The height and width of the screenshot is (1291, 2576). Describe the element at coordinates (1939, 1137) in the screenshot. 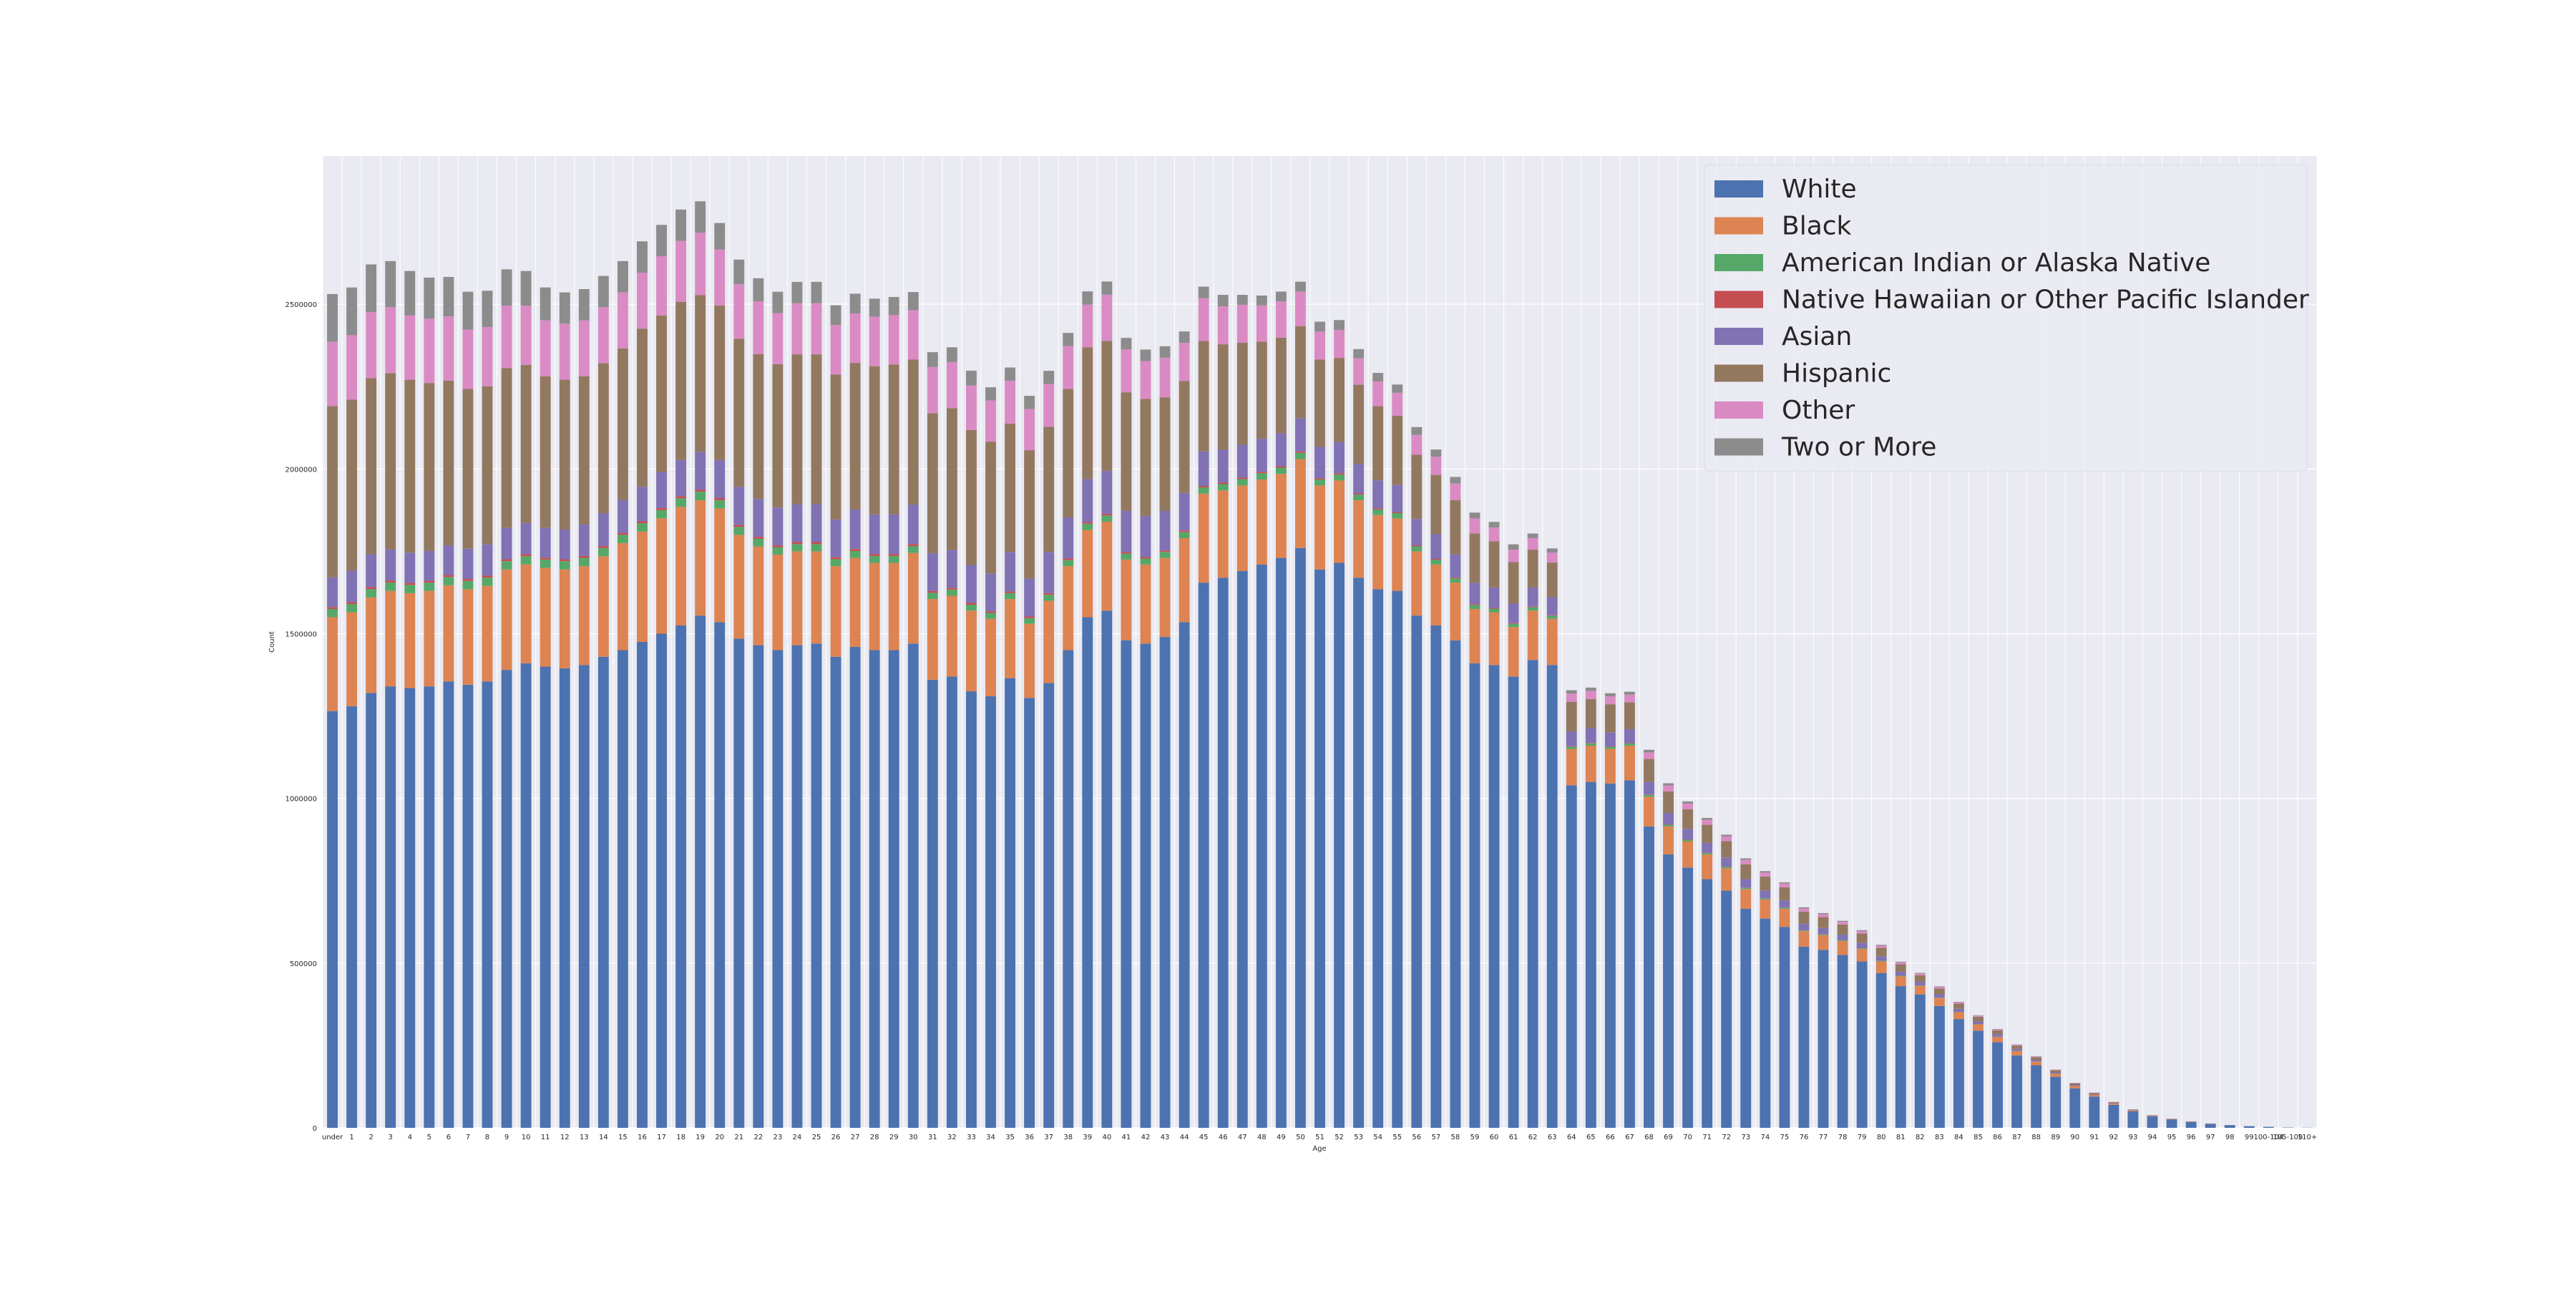

I see `x-tick-label: 83` at that location.